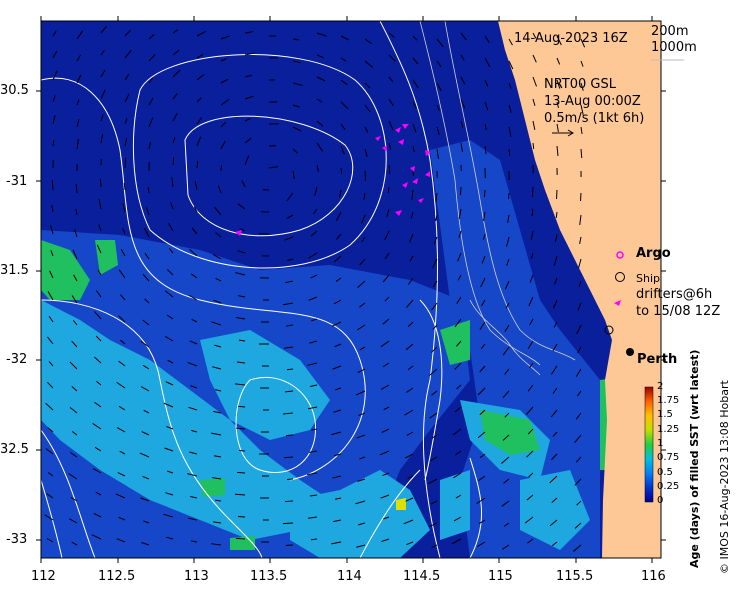  Describe the element at coordinates (653, 253) in the screenshot. I see `argo-legend-label: Argo` at that location.